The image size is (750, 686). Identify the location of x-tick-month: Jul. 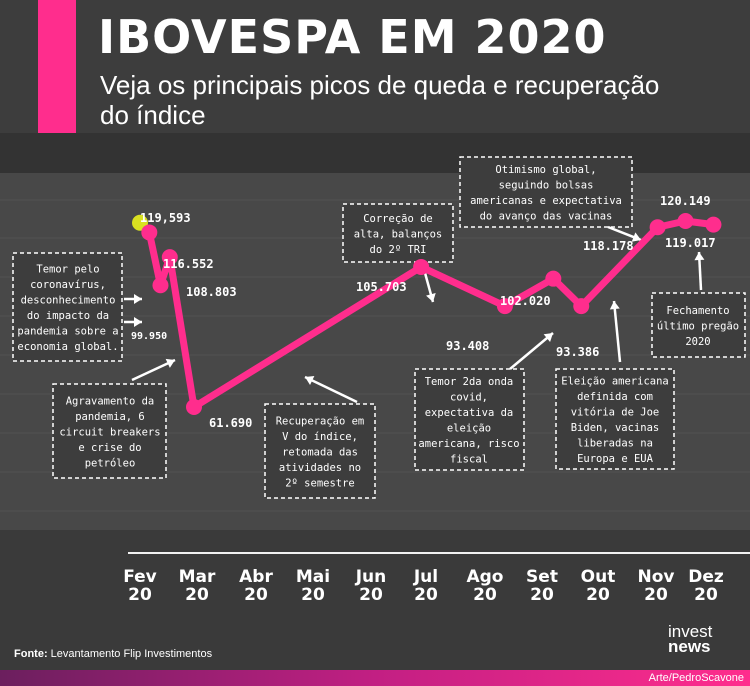
(425, 577).